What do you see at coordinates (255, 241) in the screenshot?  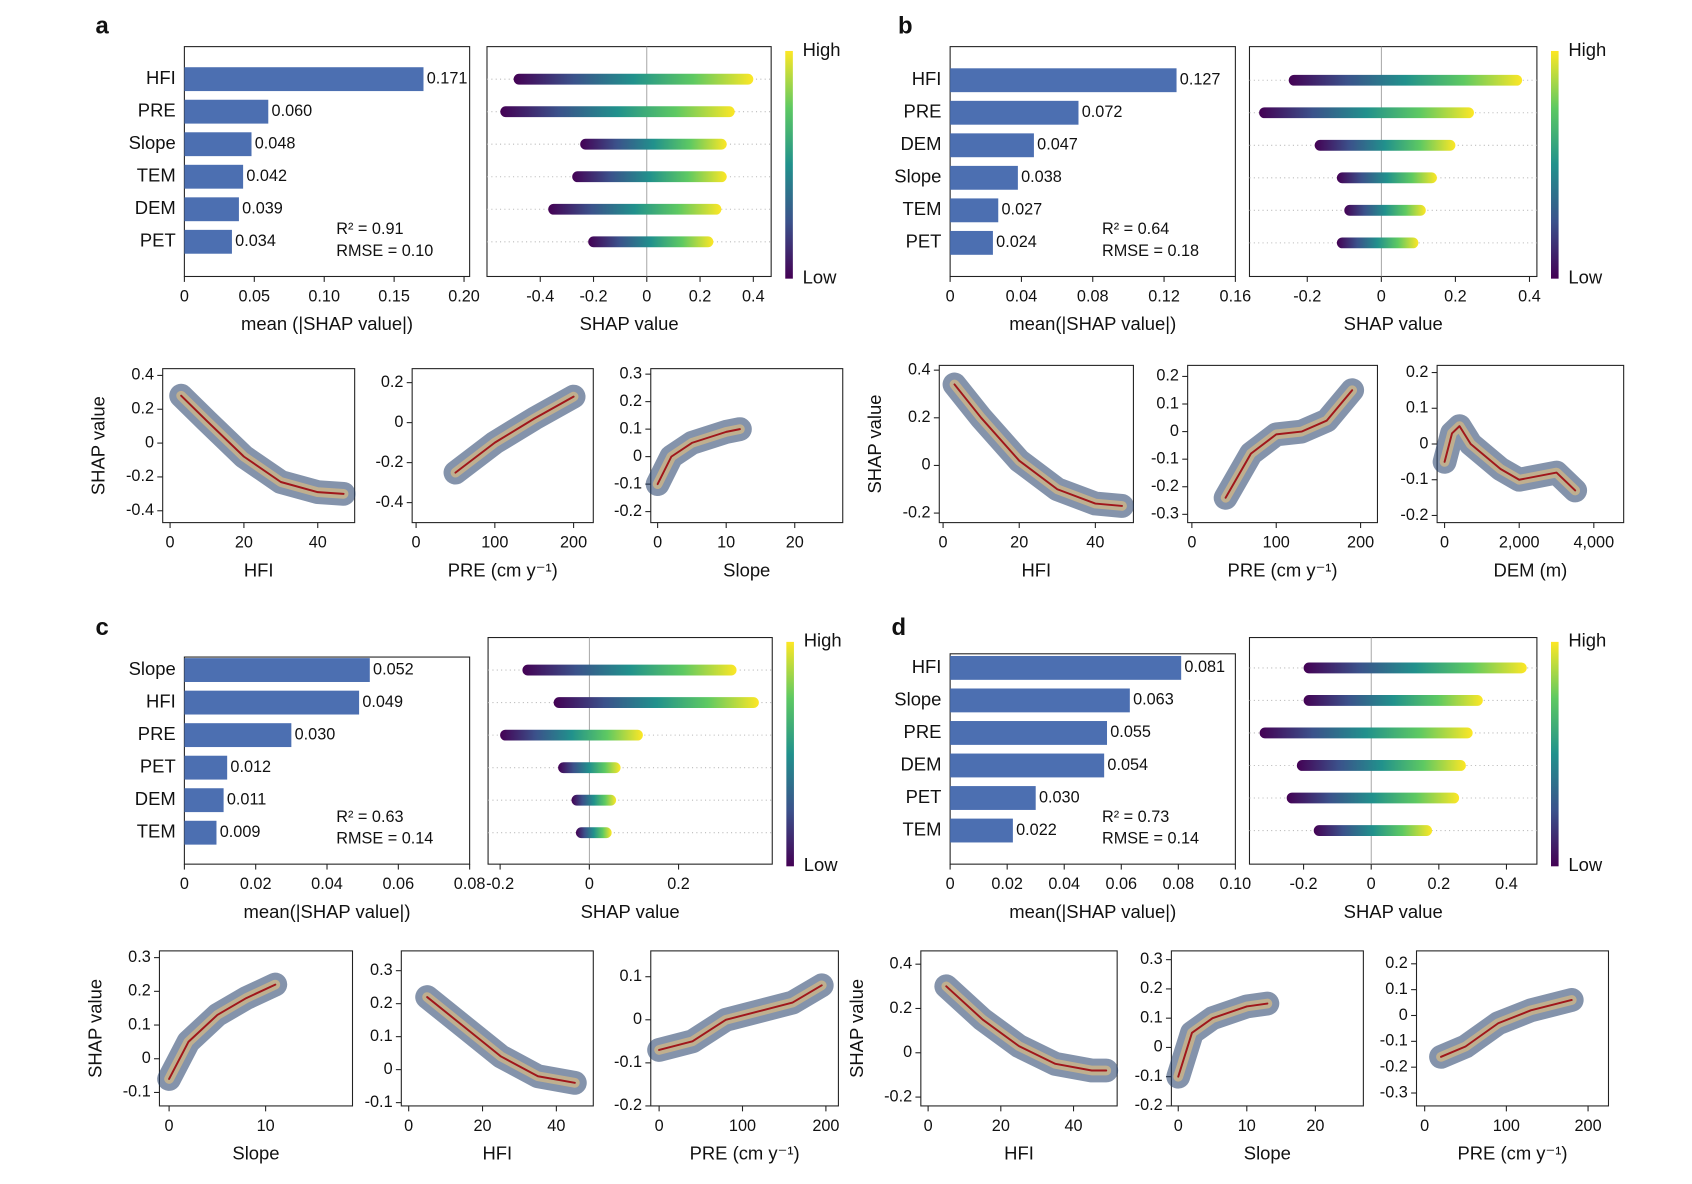 I see `value-label: 0.034` at bounding box center [255, 241].